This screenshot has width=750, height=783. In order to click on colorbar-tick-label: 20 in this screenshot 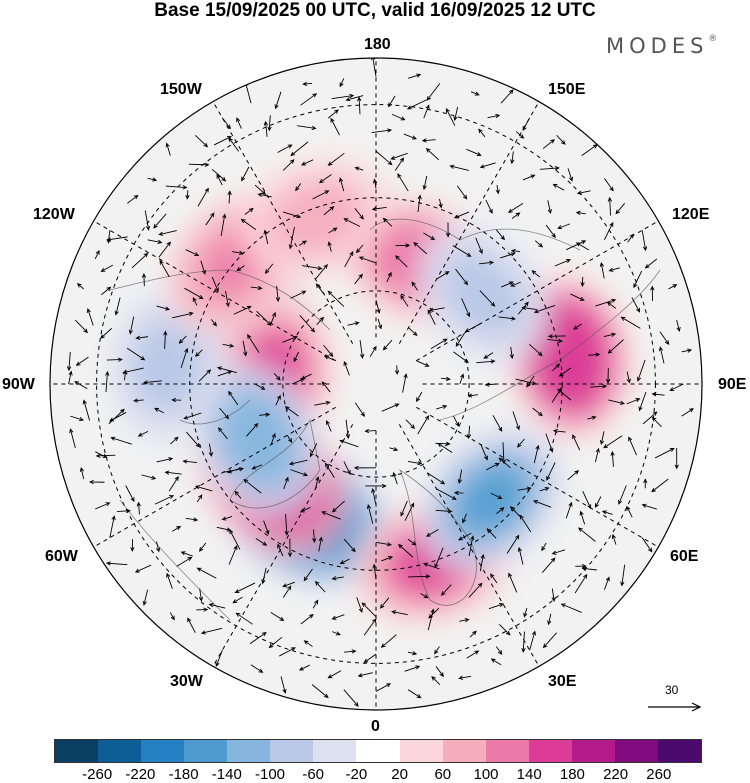, I will do `click(399, 774)`.